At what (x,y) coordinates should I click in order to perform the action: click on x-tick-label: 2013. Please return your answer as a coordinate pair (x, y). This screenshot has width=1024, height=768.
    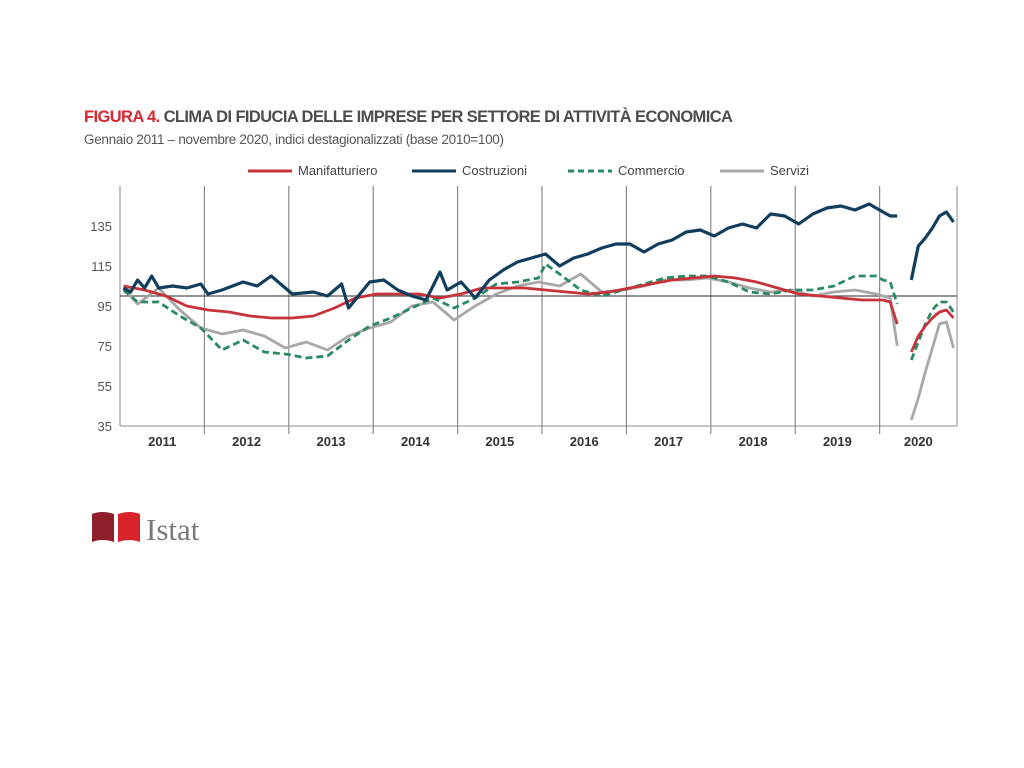
    Looking at the image, I should click on (331, 441).